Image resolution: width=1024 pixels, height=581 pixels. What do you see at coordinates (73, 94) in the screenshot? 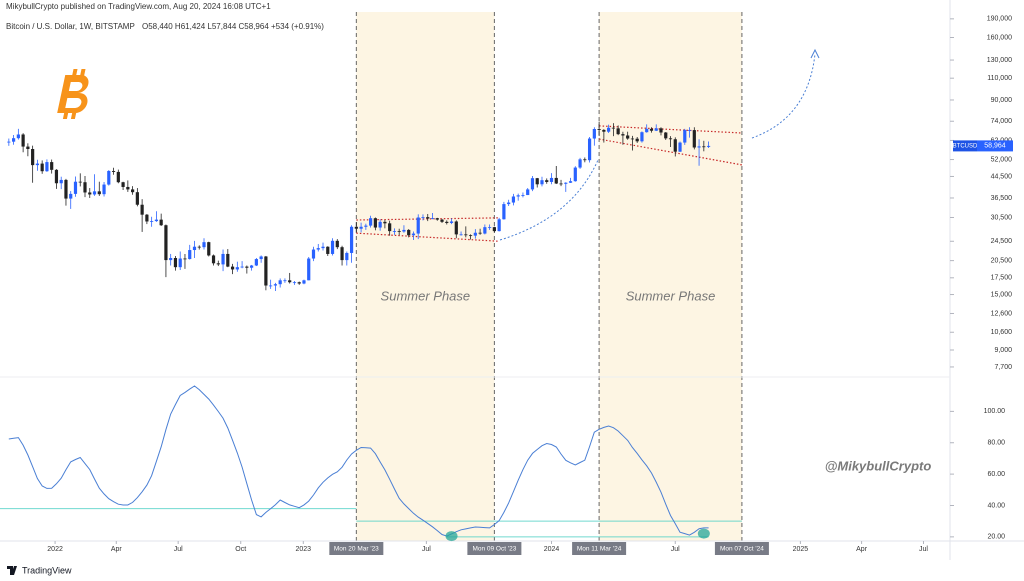
I see `logo-b` at bounding box center [73, 94].